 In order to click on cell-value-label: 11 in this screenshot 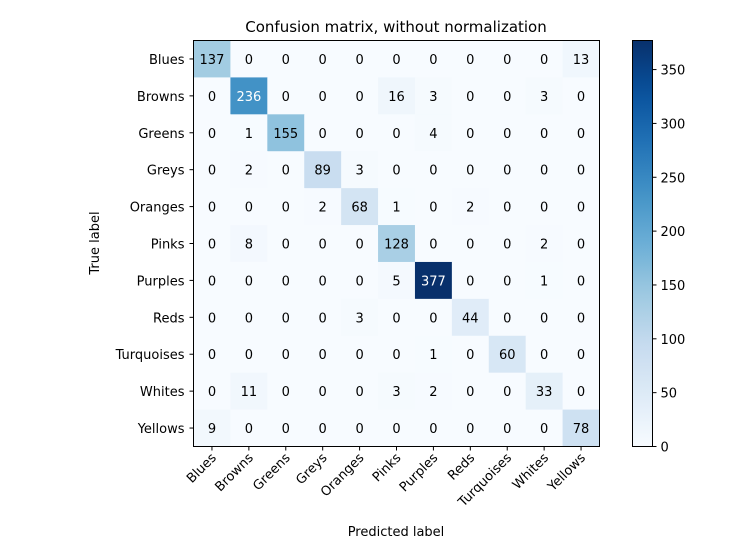, I will do `click(249, 392)`.